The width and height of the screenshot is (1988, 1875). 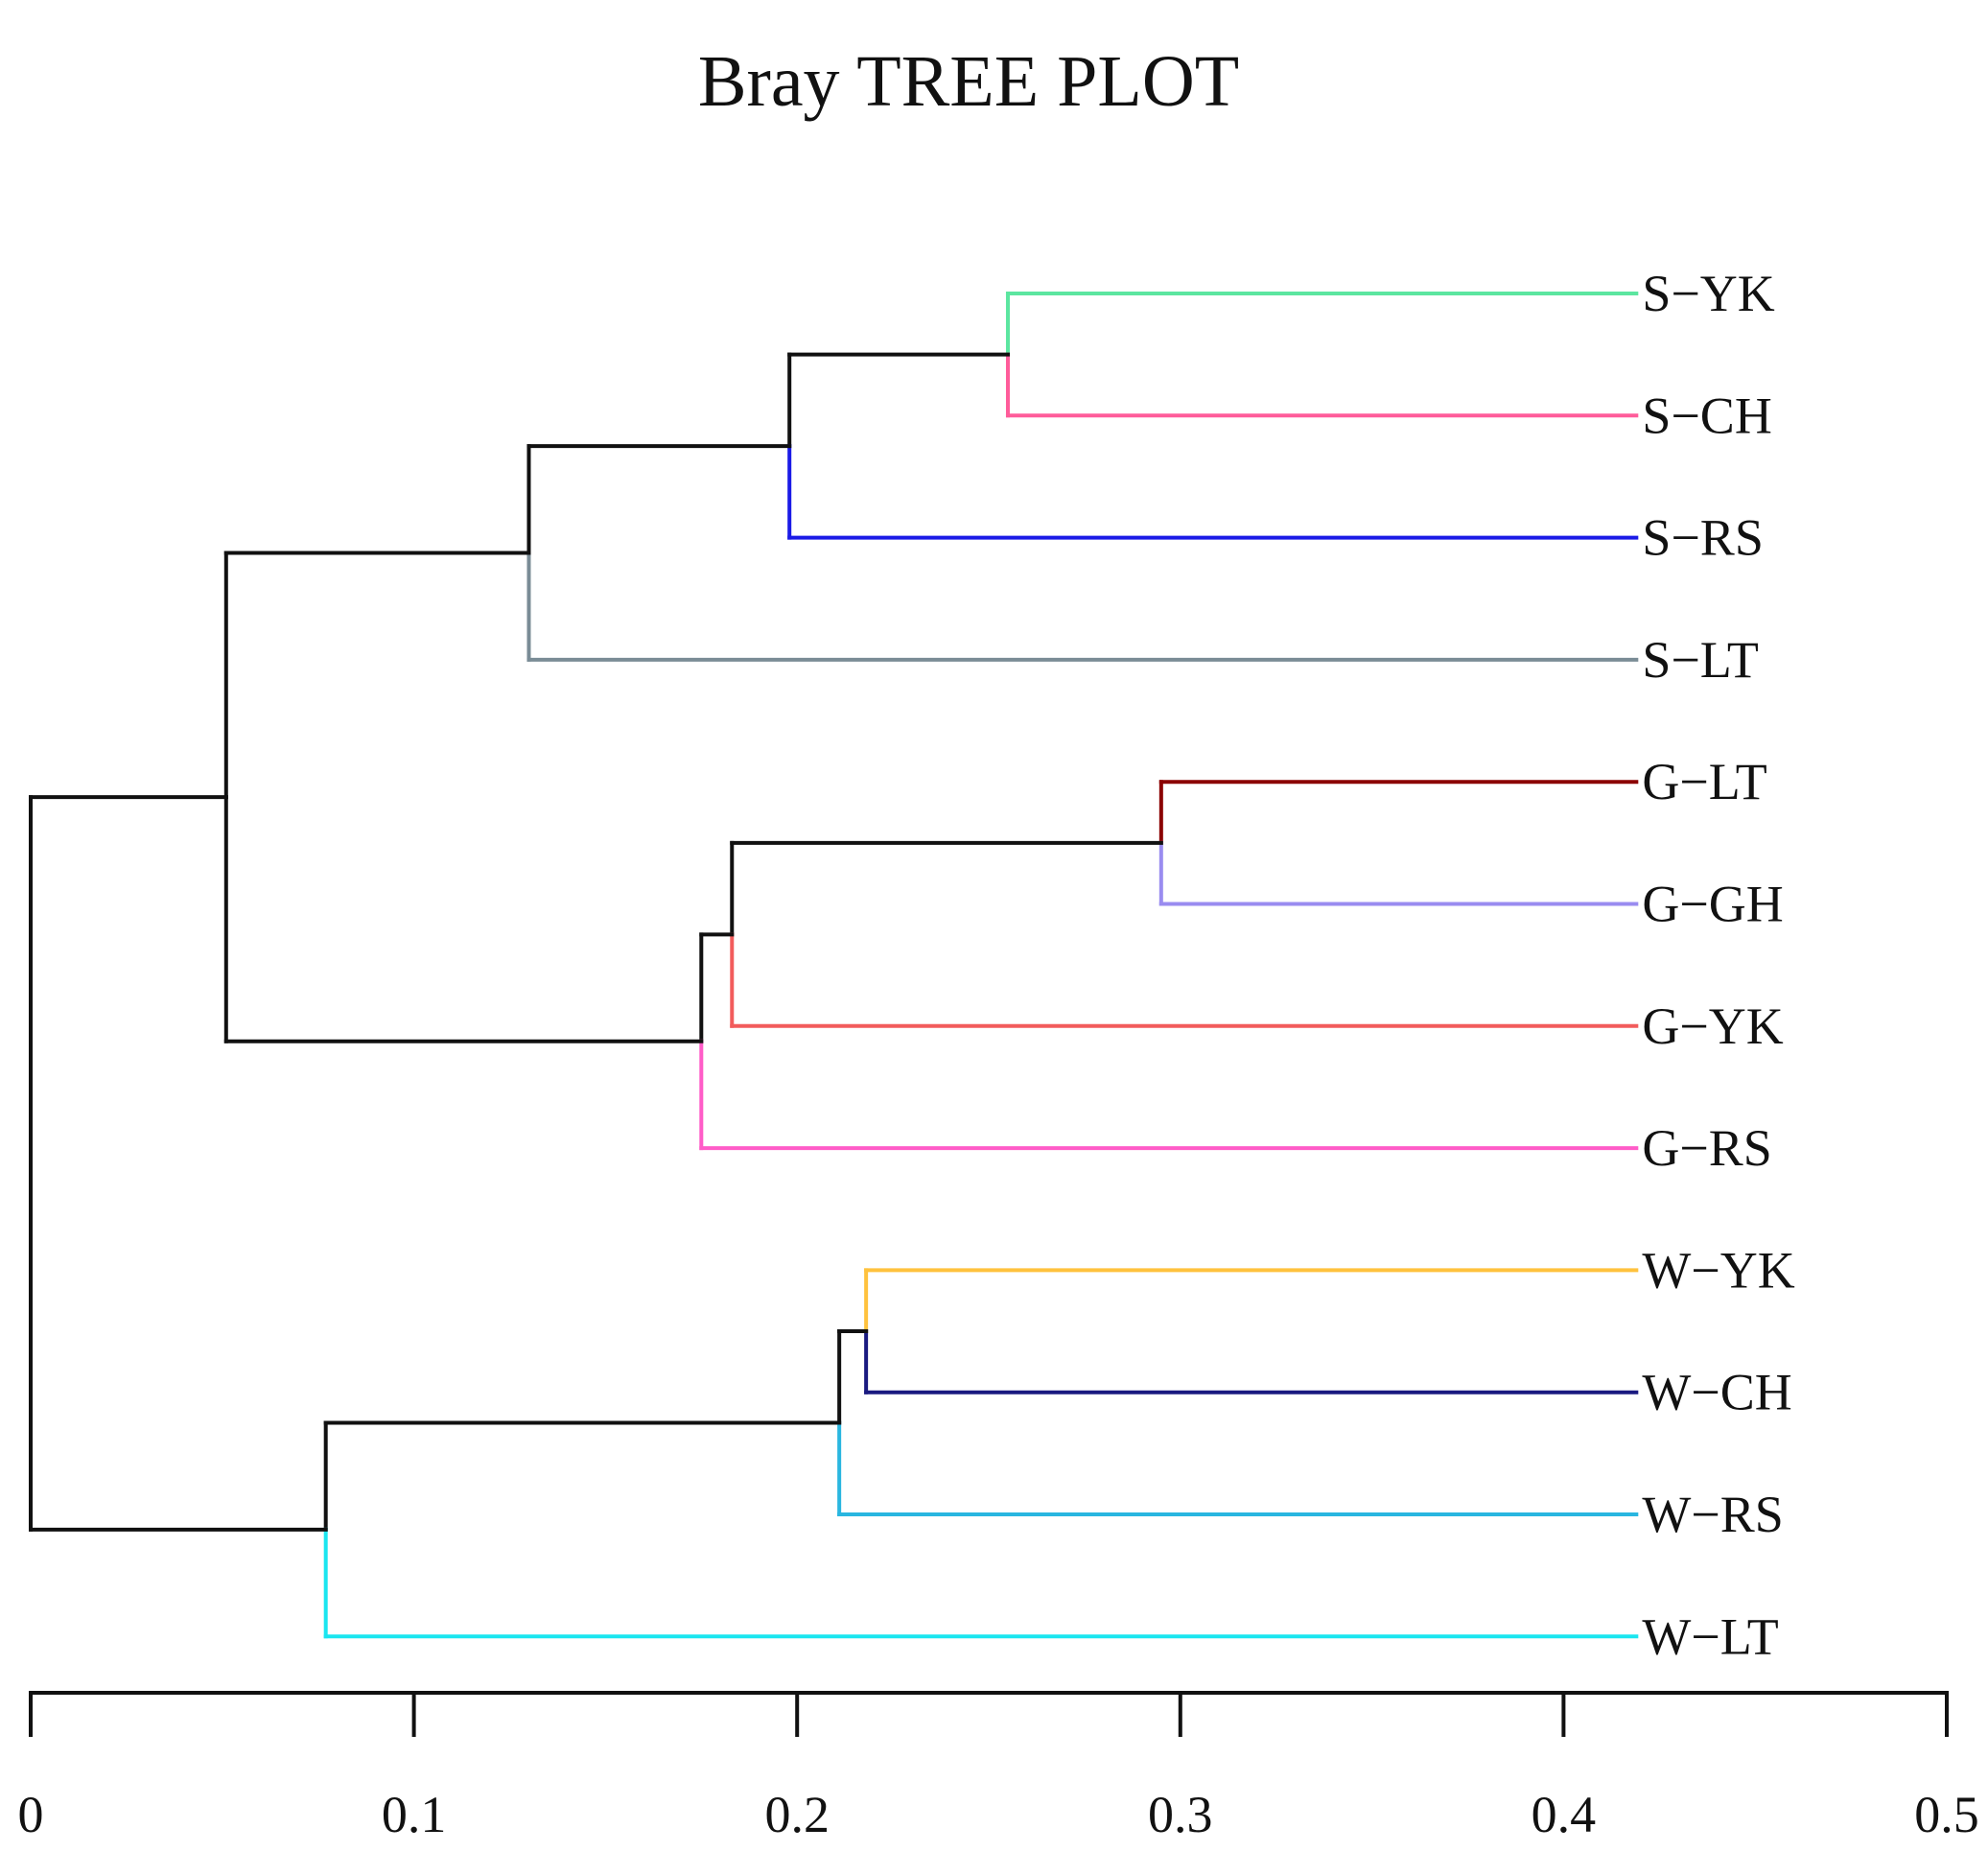 What do you see at coordinates (415, 1814) in the screenshot?
I see `x-tick-label-1: 0.1` at bounding box center [415, 1814].